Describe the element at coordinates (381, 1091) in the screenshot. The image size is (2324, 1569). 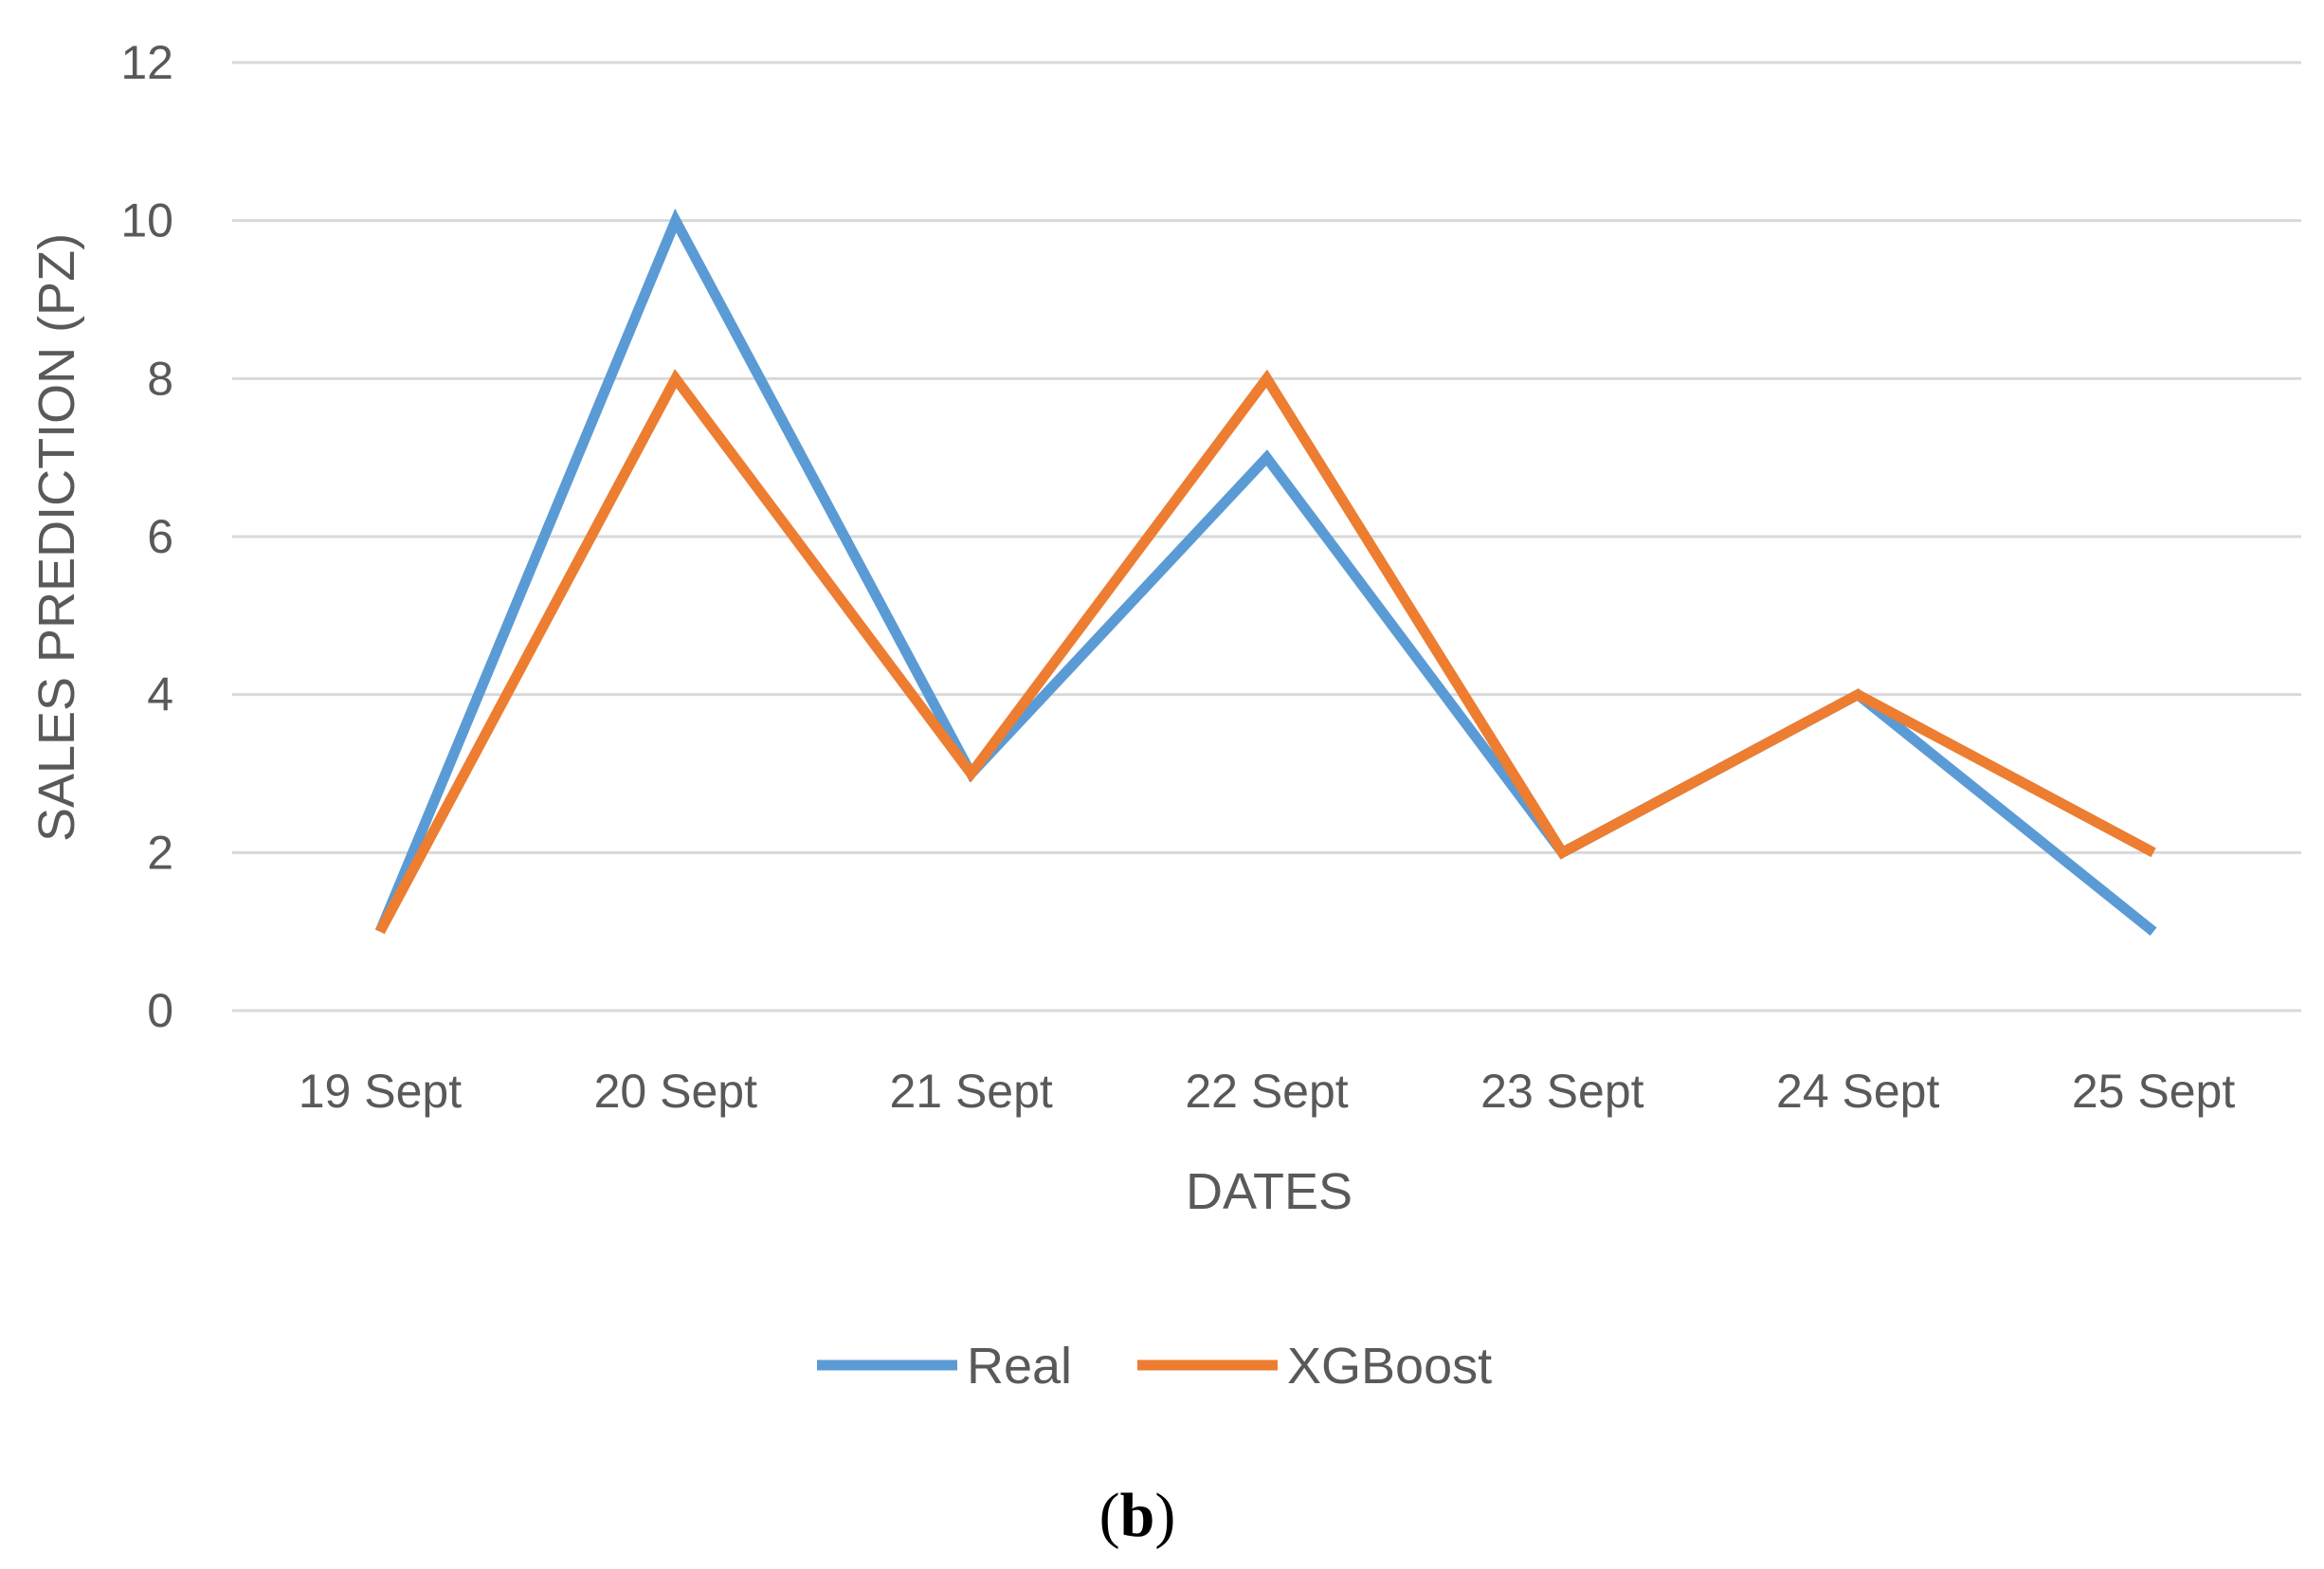
I see `x-tick-label: 19 Sept` at that location.